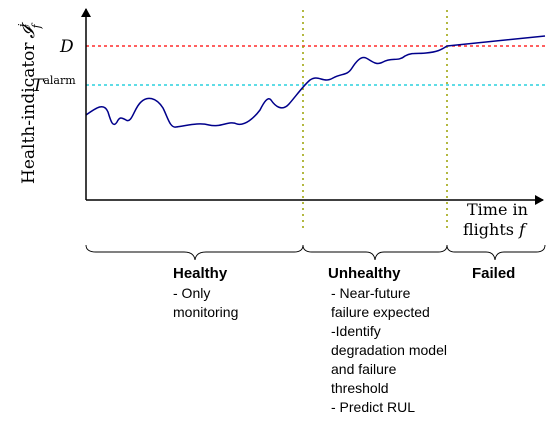 The height and width of the screenshot is (430, 550). What do you see at coordinates (59, 80) in the screenshot?
I see `threshold-alarm-sup: alarm` at bounding box center [59, 80].